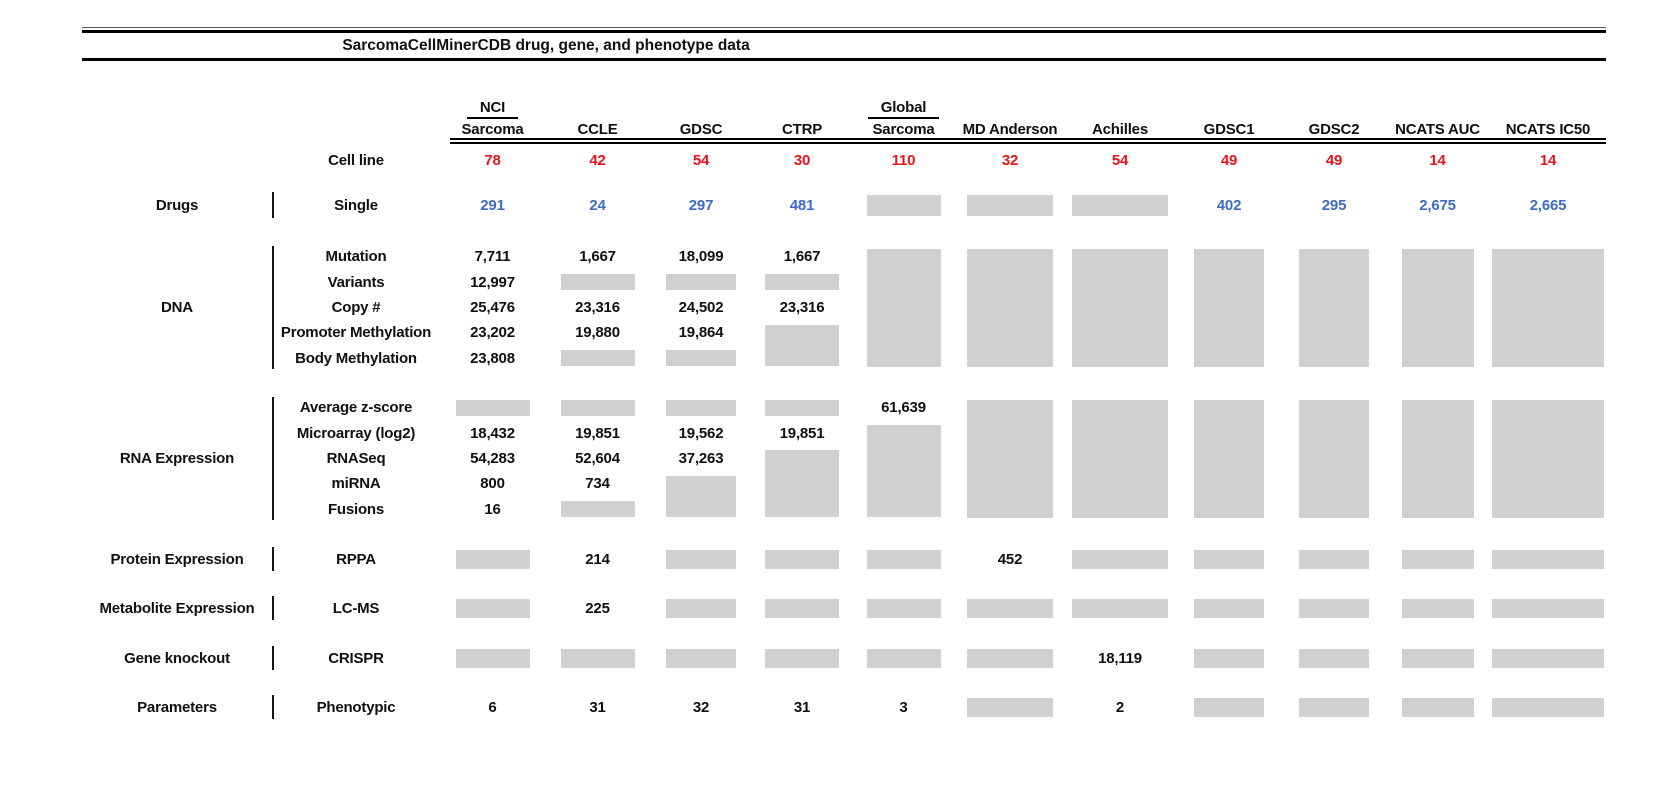 The width and height of the screenshot is (1669, 800). Describe the element at coordinates (356, 282) in the screenshot. I see `row-label: Variants` at that location.